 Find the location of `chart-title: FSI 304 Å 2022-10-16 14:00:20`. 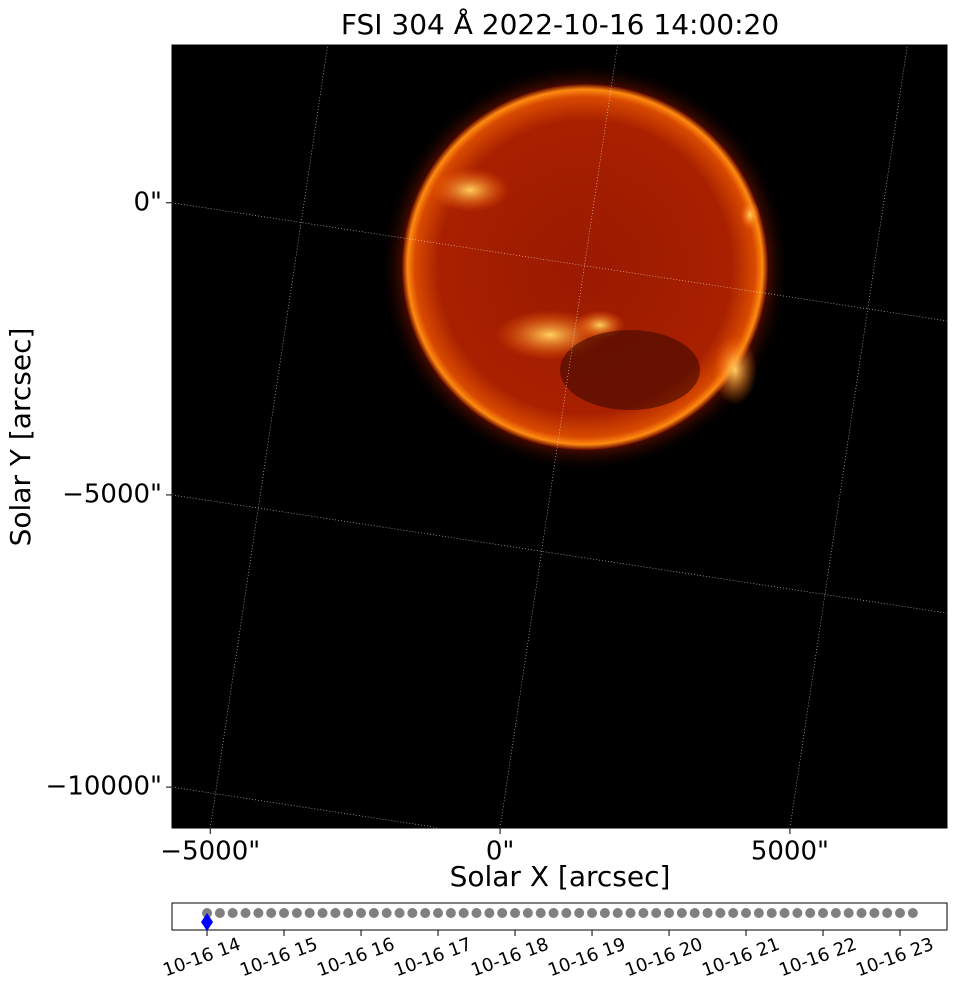

chart-title: FSI 304 Å 2022-10-16 14:00:20 is located at coordinates (560, 24).